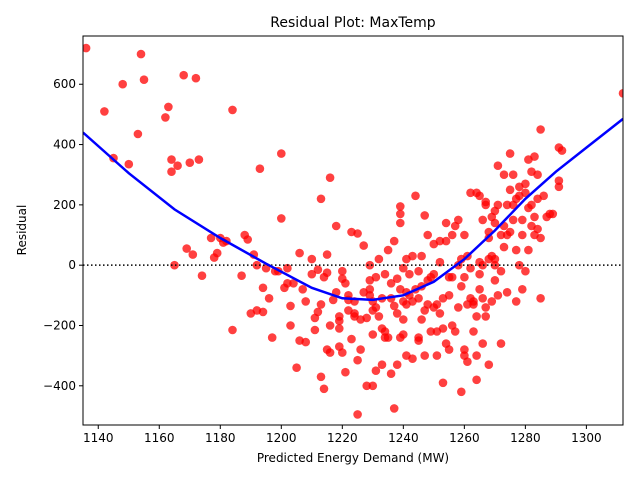 This screenshot has height=480, width=640. I want to click on y-tick-label: −400, so click(59, 386).